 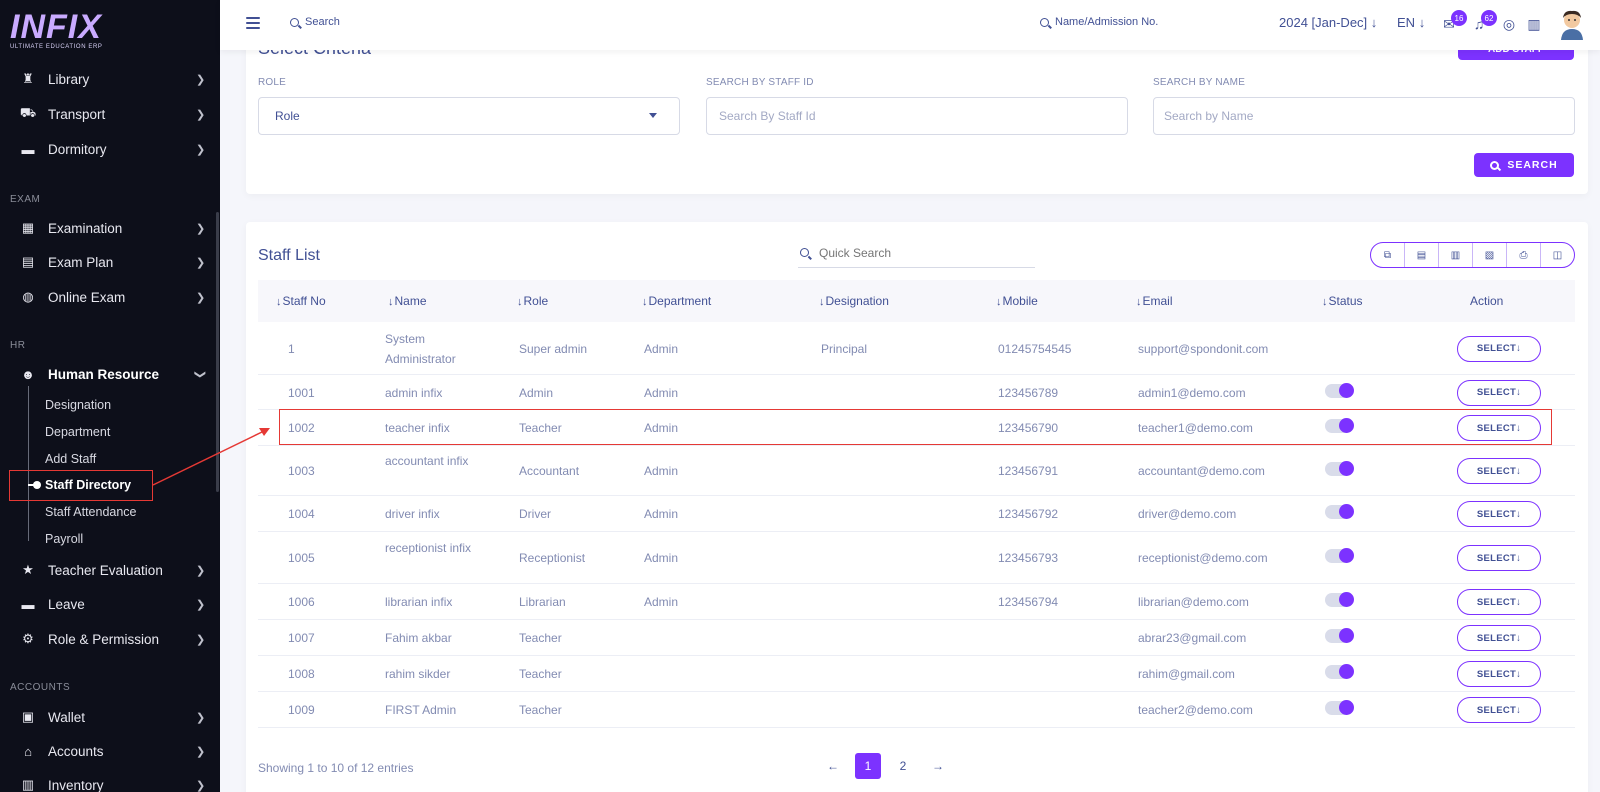 I want to click on bed-icon: ▬, so click(x=28, y=149).